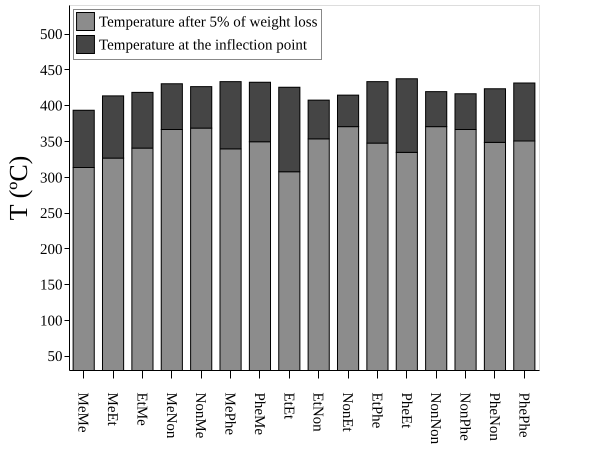 This screenshot has height=462, width=594. Describe the element at coordinates (51, 321) in the screenshot. I see `y-tick-label: 100` at that location.